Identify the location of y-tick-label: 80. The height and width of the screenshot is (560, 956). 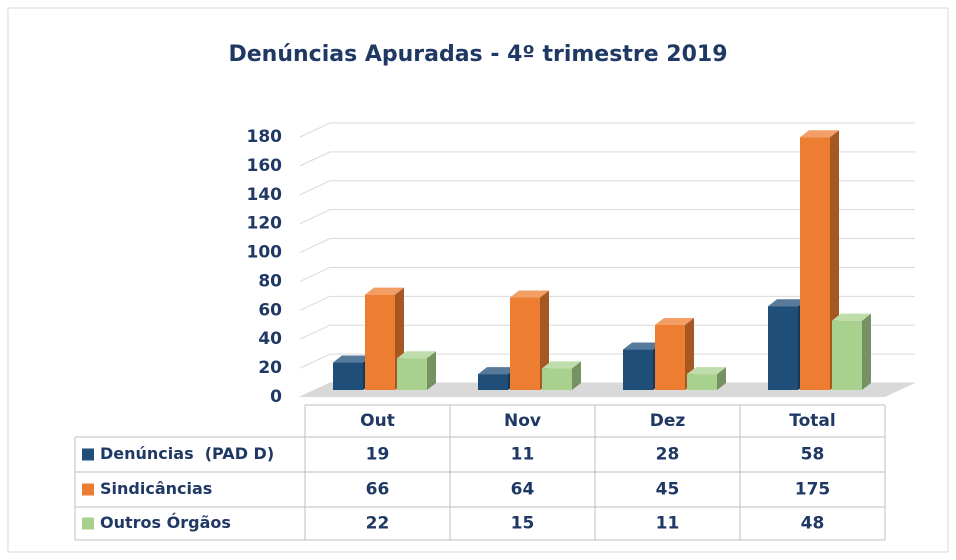
(270, 281).